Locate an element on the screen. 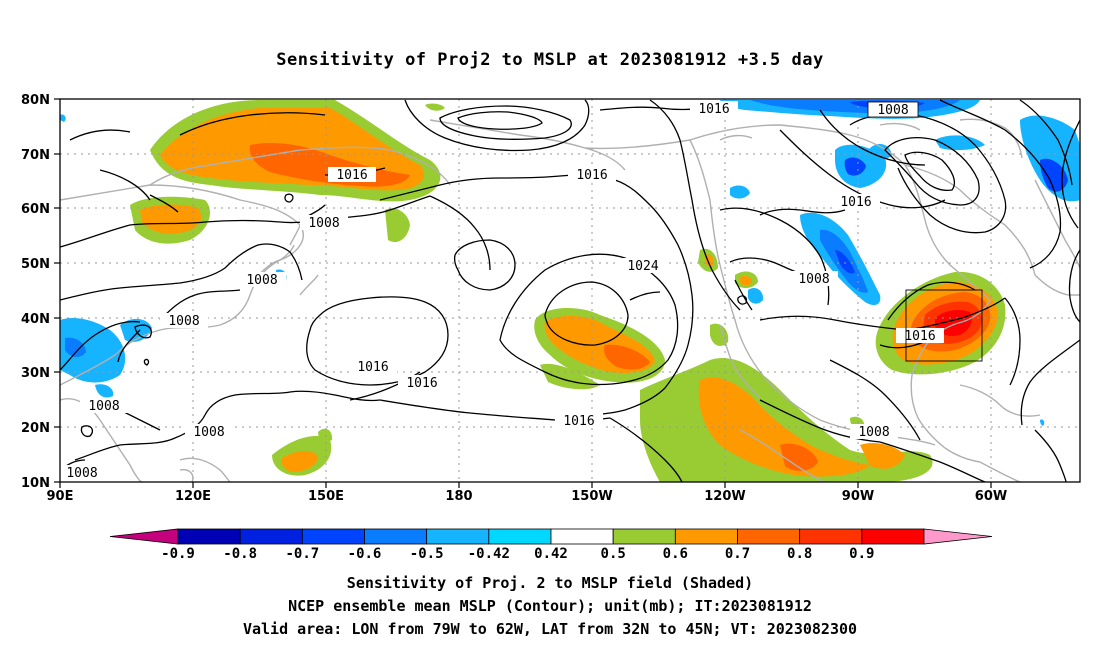 The height and width of the screenshot is (650, 1100). lon-label-120w: 120W is located at coordinates (724, 496).